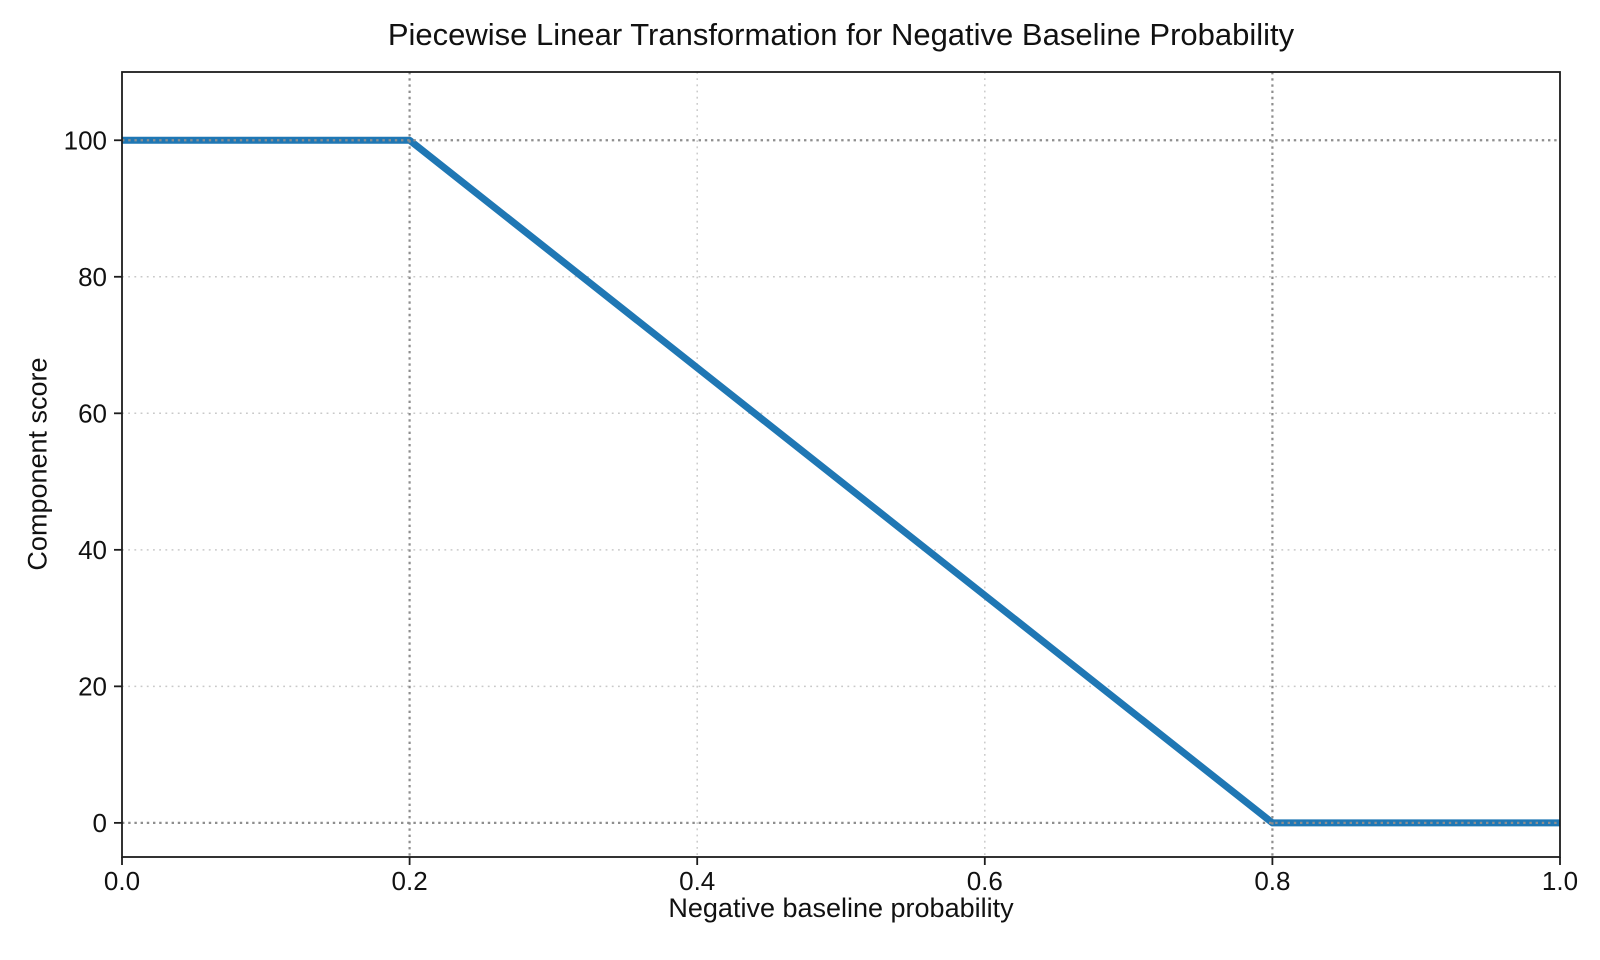 The image size is (1600, 960). What do you see at coordinates (410, 881) in the screenshot?
I see `x-tick-label: 0.2` at bounding box center [410, 881].